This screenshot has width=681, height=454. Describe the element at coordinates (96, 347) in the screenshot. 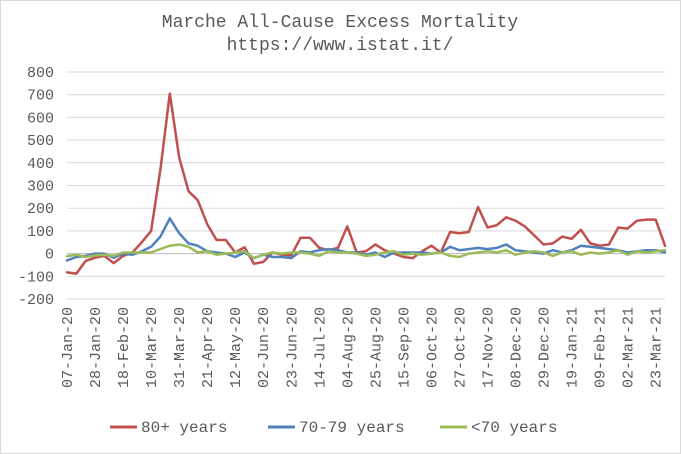

I see `x-tick-label: 28-Jan-20` at that location.